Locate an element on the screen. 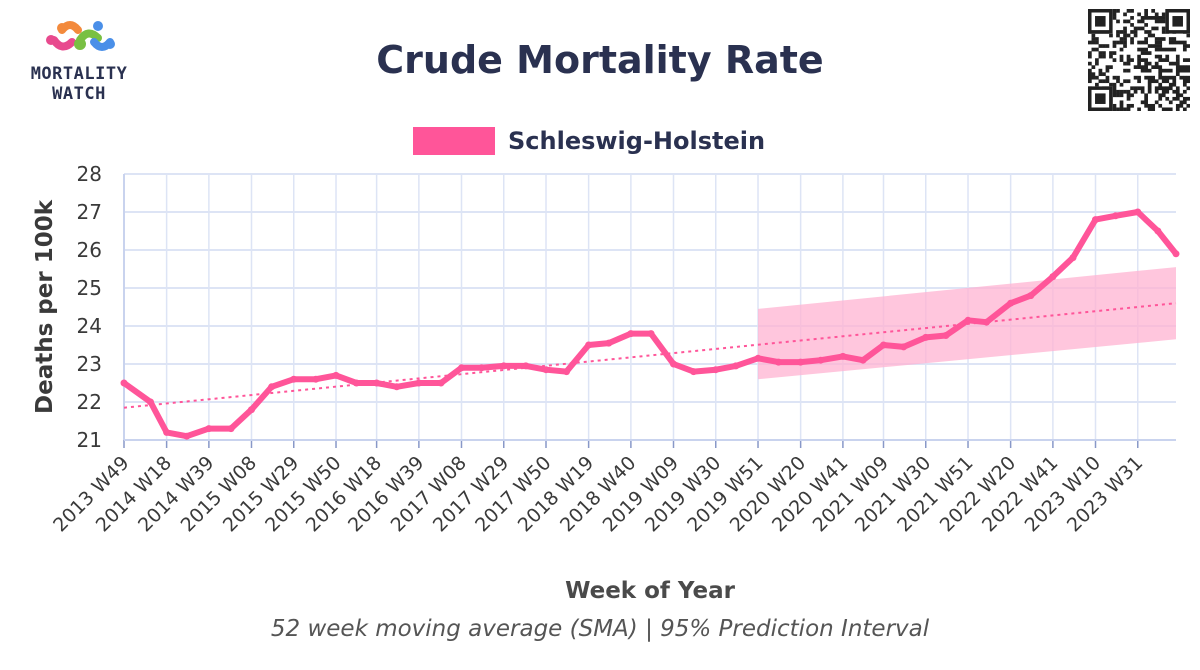 Image resolution: width=1200 pixels, height=670 pixels. legend-label: Schleswig-Holstein is located at coordinates (637, 141).